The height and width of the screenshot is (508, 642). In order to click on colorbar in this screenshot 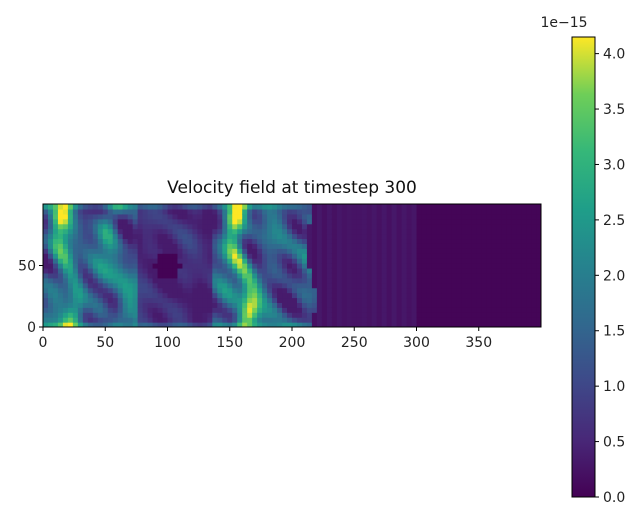, I will do `click(583, 267)`.